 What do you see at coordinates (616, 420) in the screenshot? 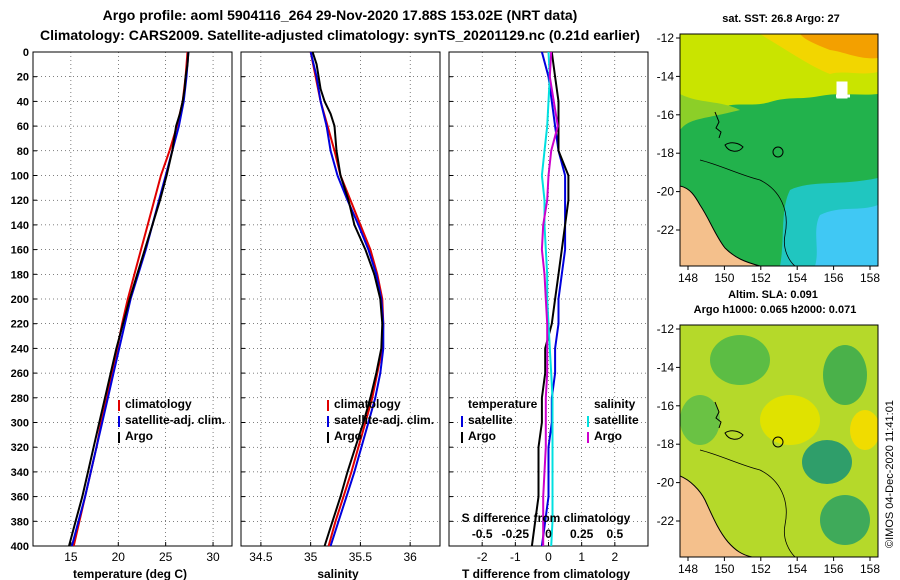
I see `legend-label-sal-satellite: satellite` at bounding box center [616, 420].